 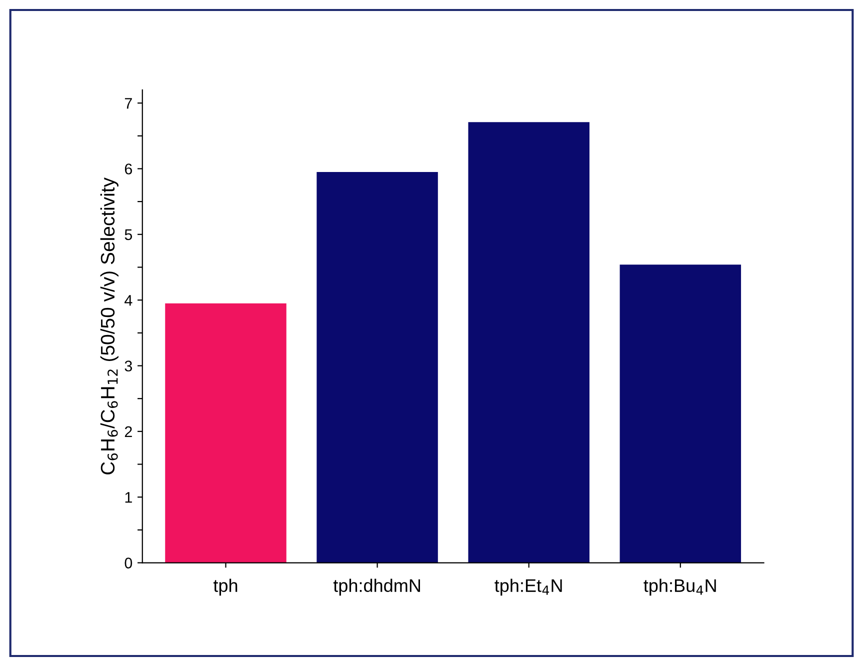 I want to click on y-tick-label: 2, so click(x=128, y=431).